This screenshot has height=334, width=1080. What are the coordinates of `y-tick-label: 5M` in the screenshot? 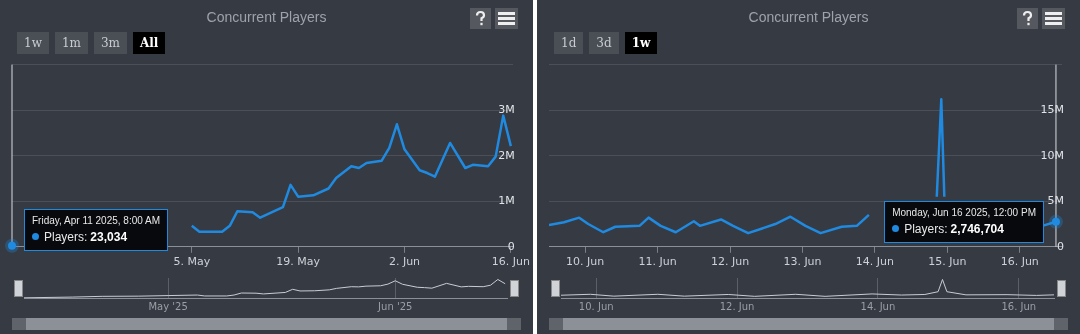 It's located at (1055, 201).